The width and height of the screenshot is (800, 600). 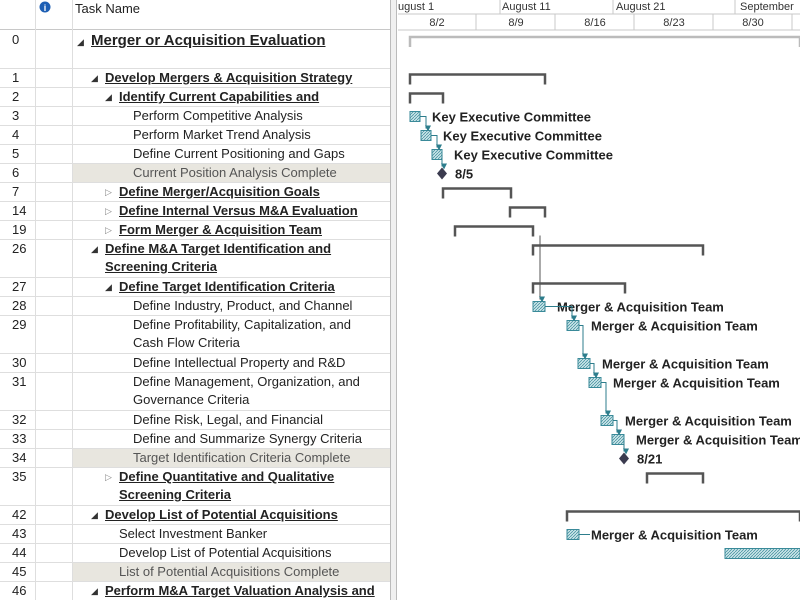 What do you see at coordinates (16, 96) in the screenshot?
I see `row-number: 2` at bounding box center [16, 96].